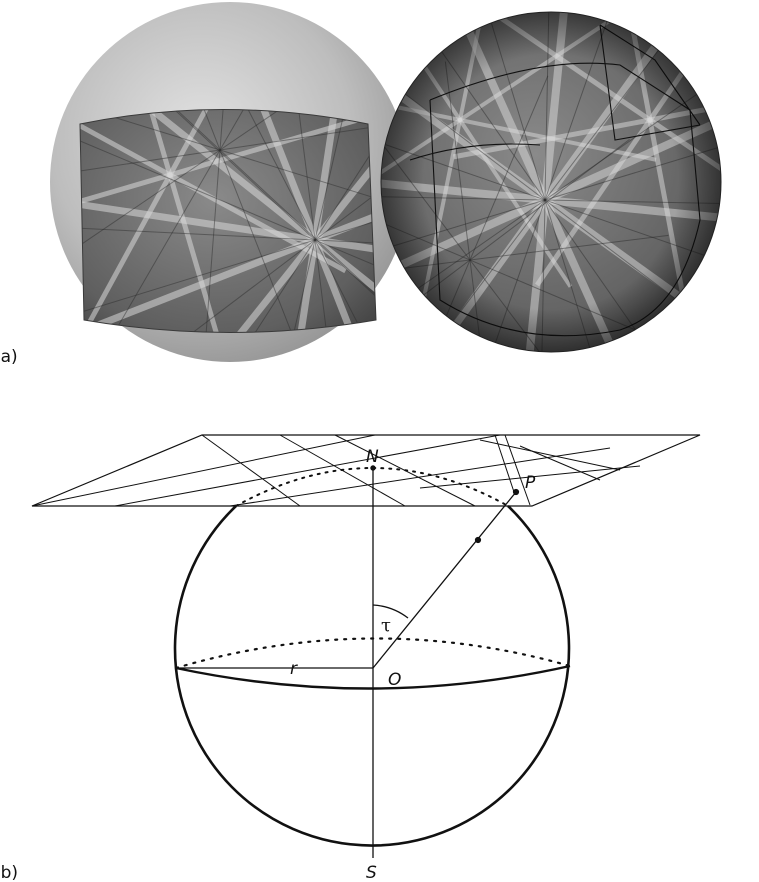  I want to click on label-radius: r, so click(294, 669).